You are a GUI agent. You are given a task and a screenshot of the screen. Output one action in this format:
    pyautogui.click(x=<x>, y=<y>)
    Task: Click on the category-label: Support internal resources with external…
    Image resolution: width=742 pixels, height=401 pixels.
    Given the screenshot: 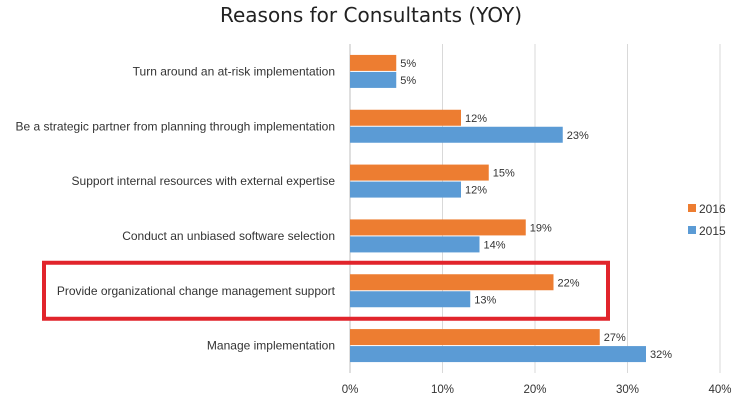 What is the action you would take?
    pyautogui.click(x=204, y=181)
    